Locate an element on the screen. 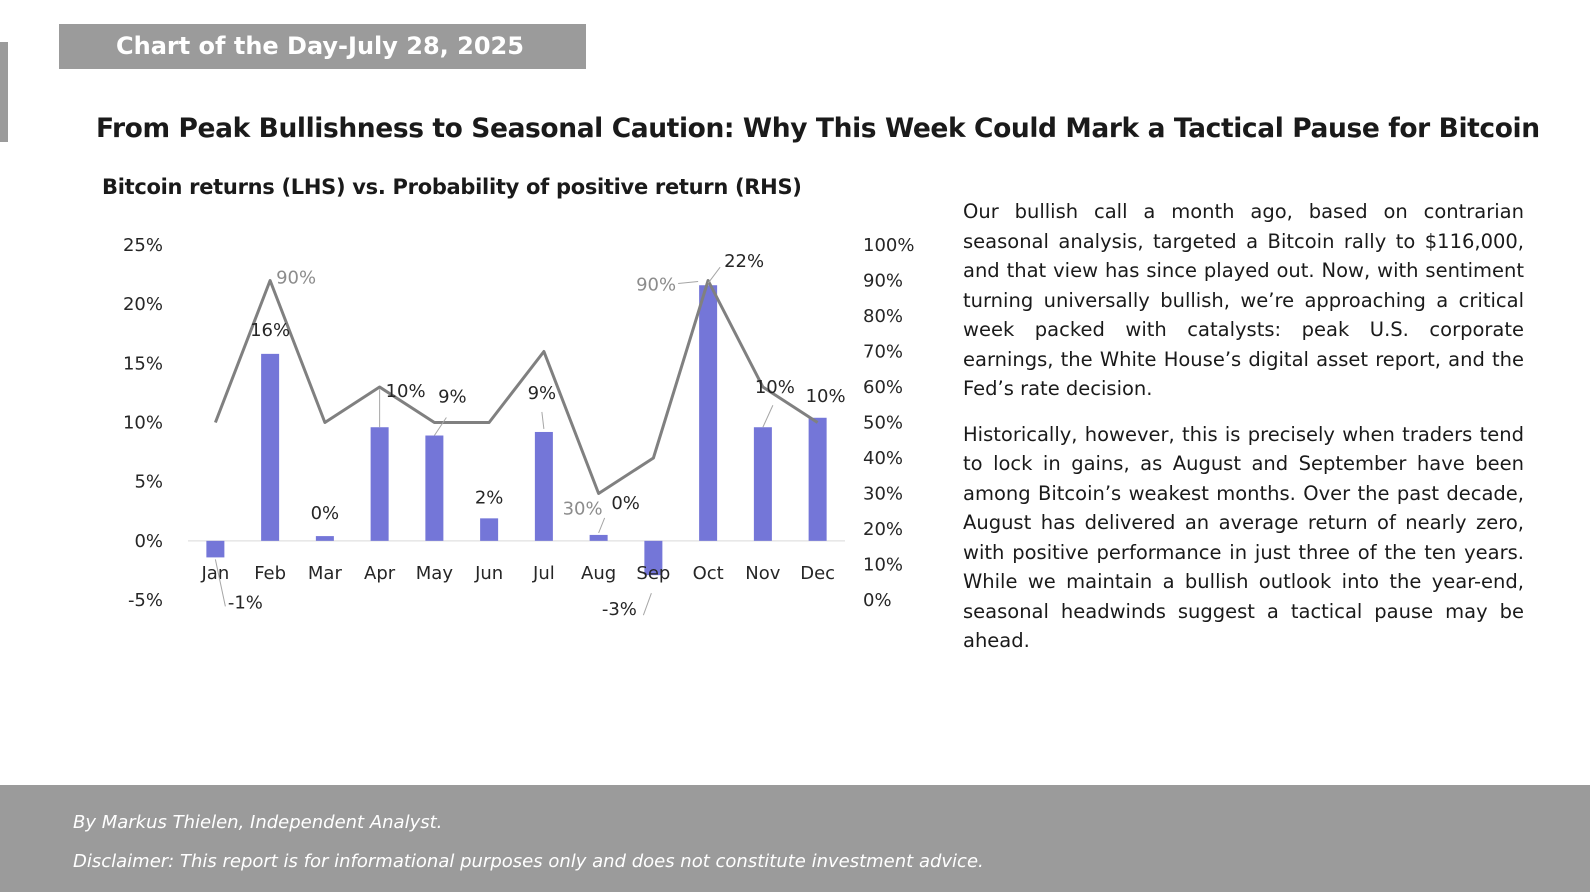 This screenshot has height=892, width=1590. left-accent-bar is located at coordinates (4, 92).